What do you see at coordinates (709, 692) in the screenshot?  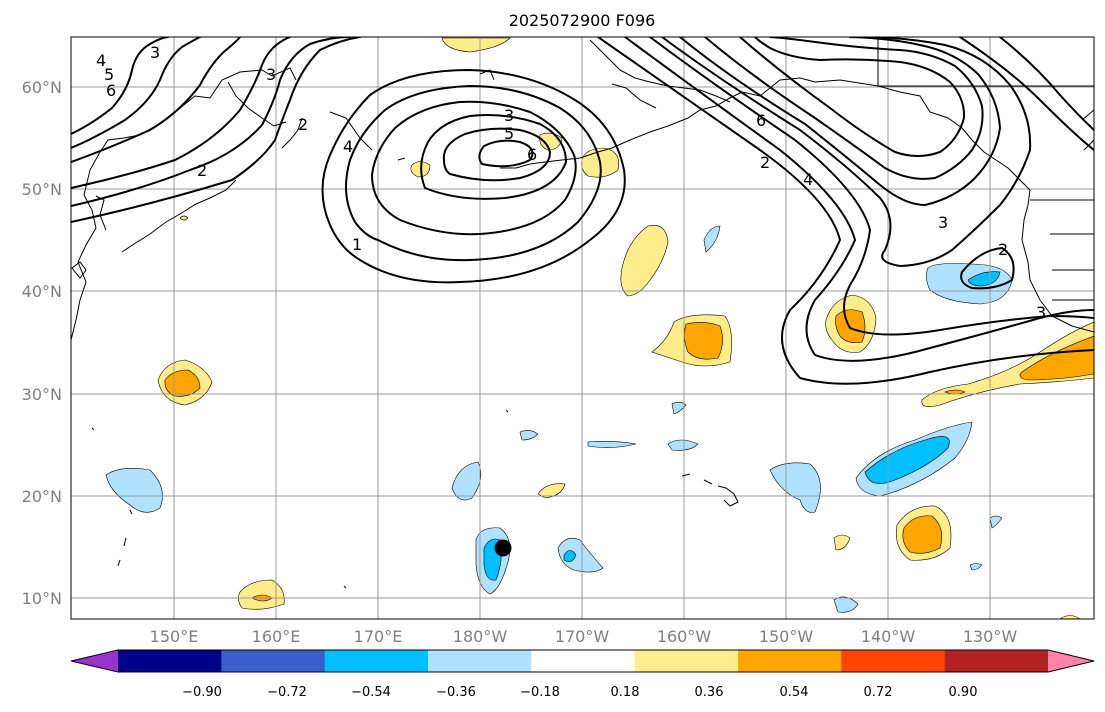 I see `colorbar-tick-label: 0.36` at bounding box center [709, 692].